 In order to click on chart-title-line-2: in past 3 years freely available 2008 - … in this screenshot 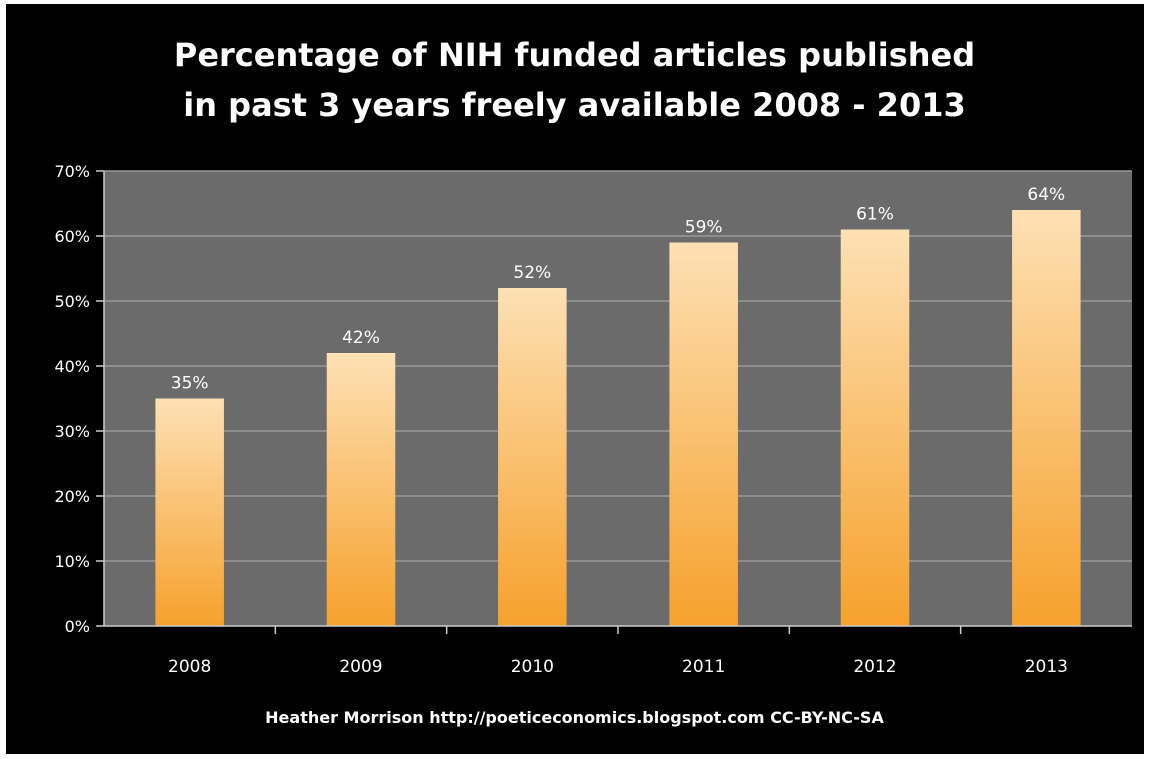, I will do `click(574, 105)`.